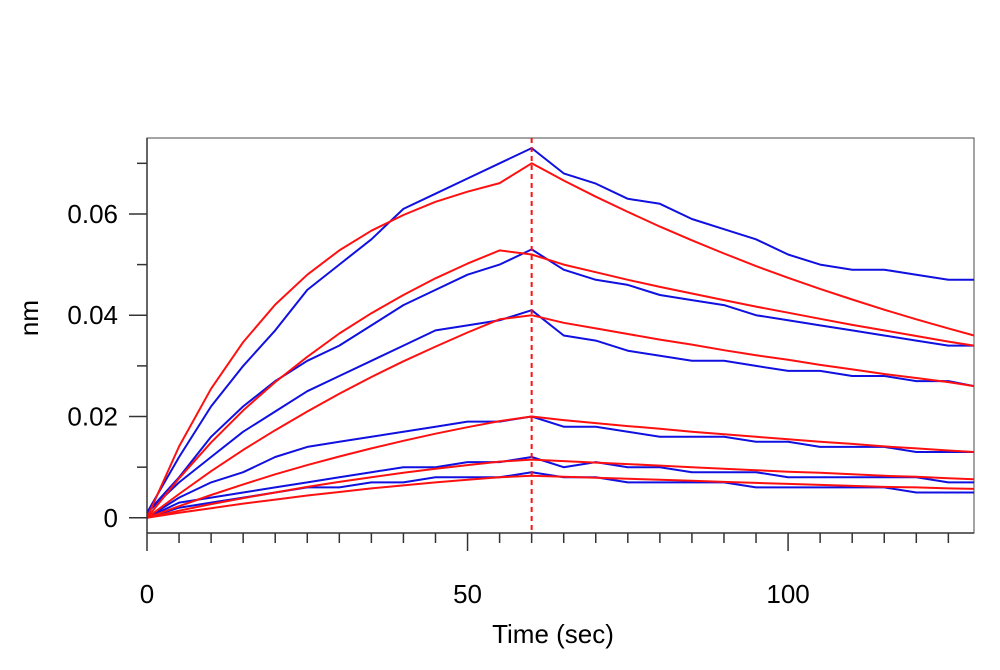  I want to click on y-tick-label: 0.06, so click(92, 214).